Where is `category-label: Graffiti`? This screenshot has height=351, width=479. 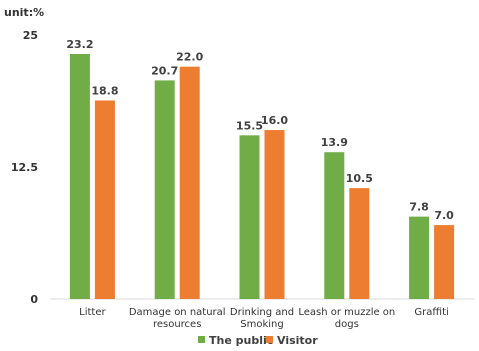
category-label: Graffiti is located at coordinates (431, 312).